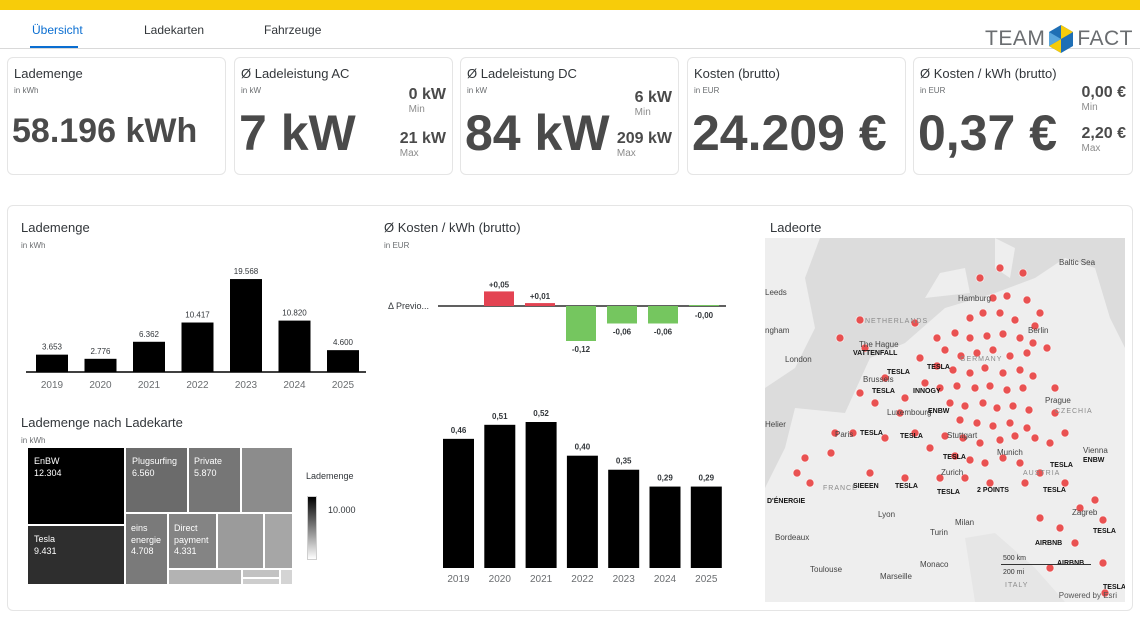  What do you see at coordinates (500, 496) in the screenshot?
I see `bar-kosten-2020` at bounding box center [500, 496].